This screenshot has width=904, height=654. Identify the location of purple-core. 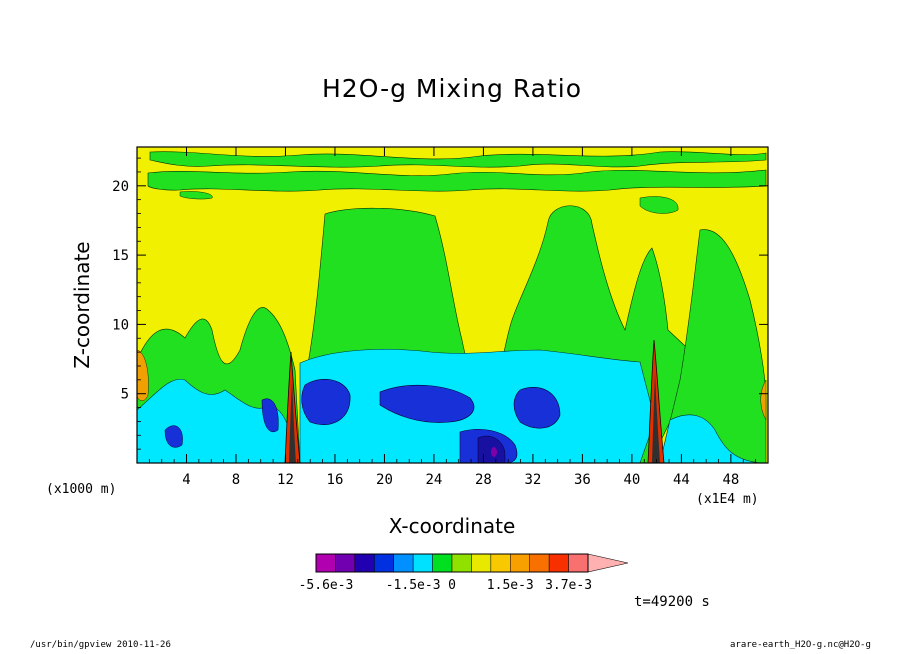
(494, 452).